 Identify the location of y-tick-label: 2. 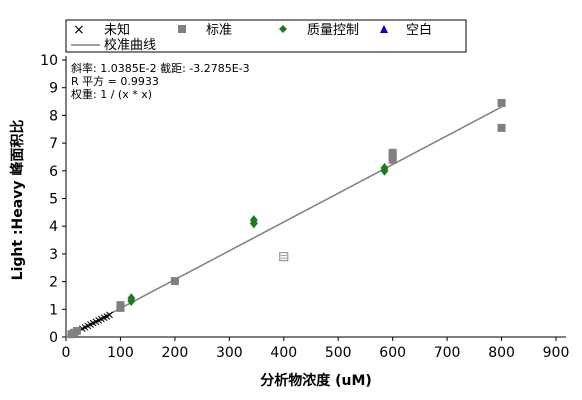
(53, 283).